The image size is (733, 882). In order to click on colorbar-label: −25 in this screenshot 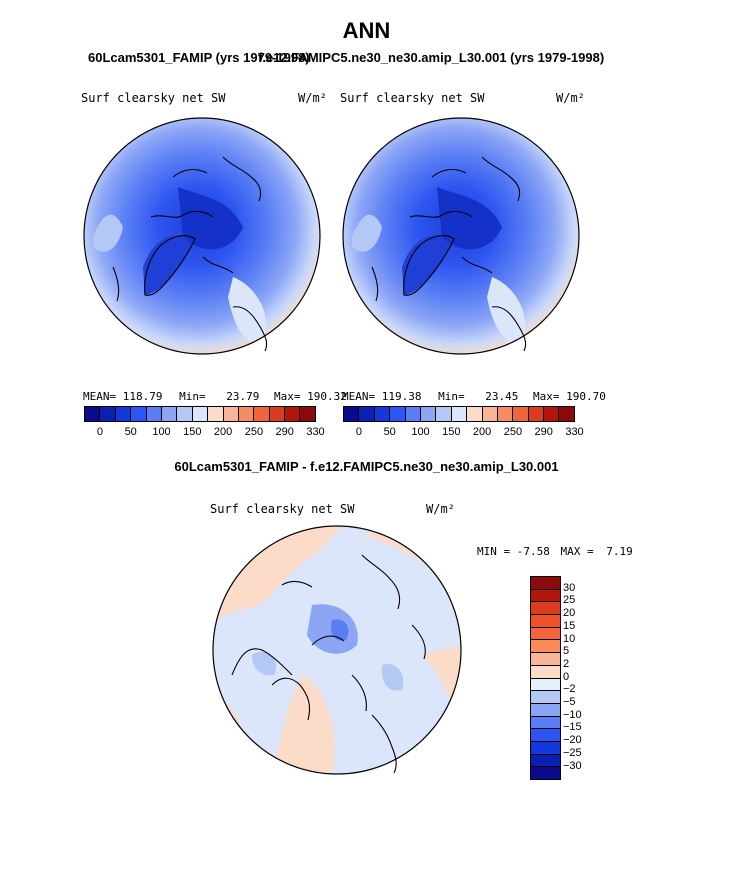, I will do `click(572, 752)`.